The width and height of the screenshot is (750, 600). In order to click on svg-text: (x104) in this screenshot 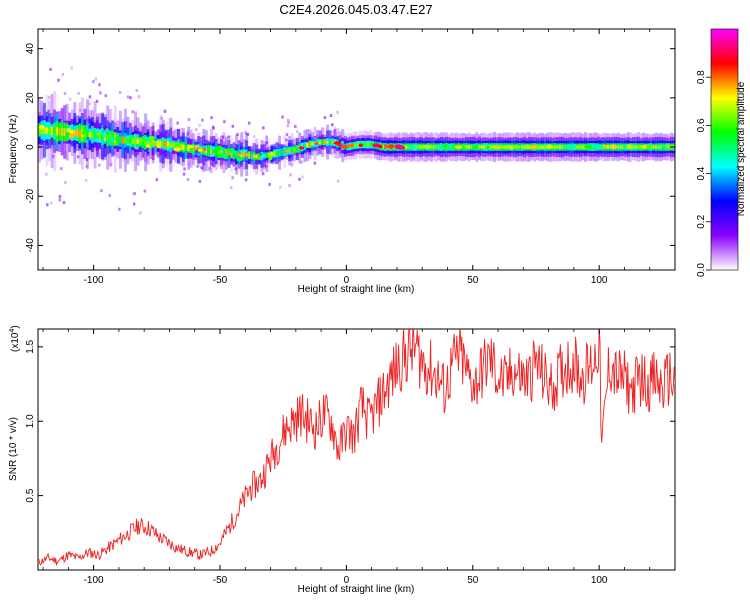, I will do `click(15, 338)`.